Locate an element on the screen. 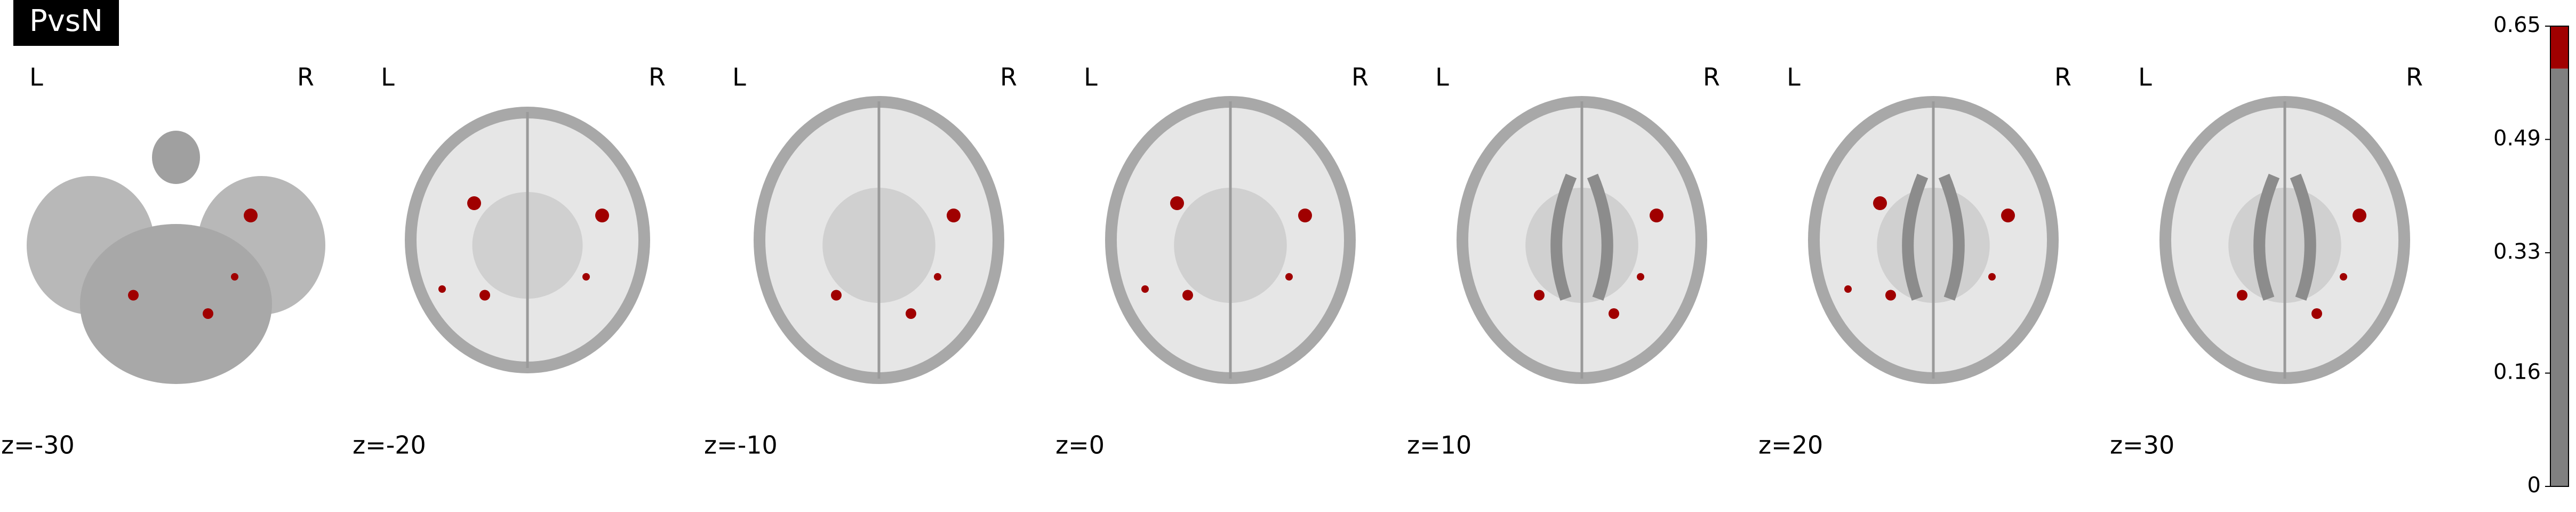 This screenshot has height=512, width=2576. colorbar-active is located at coordinates (2559, 47).